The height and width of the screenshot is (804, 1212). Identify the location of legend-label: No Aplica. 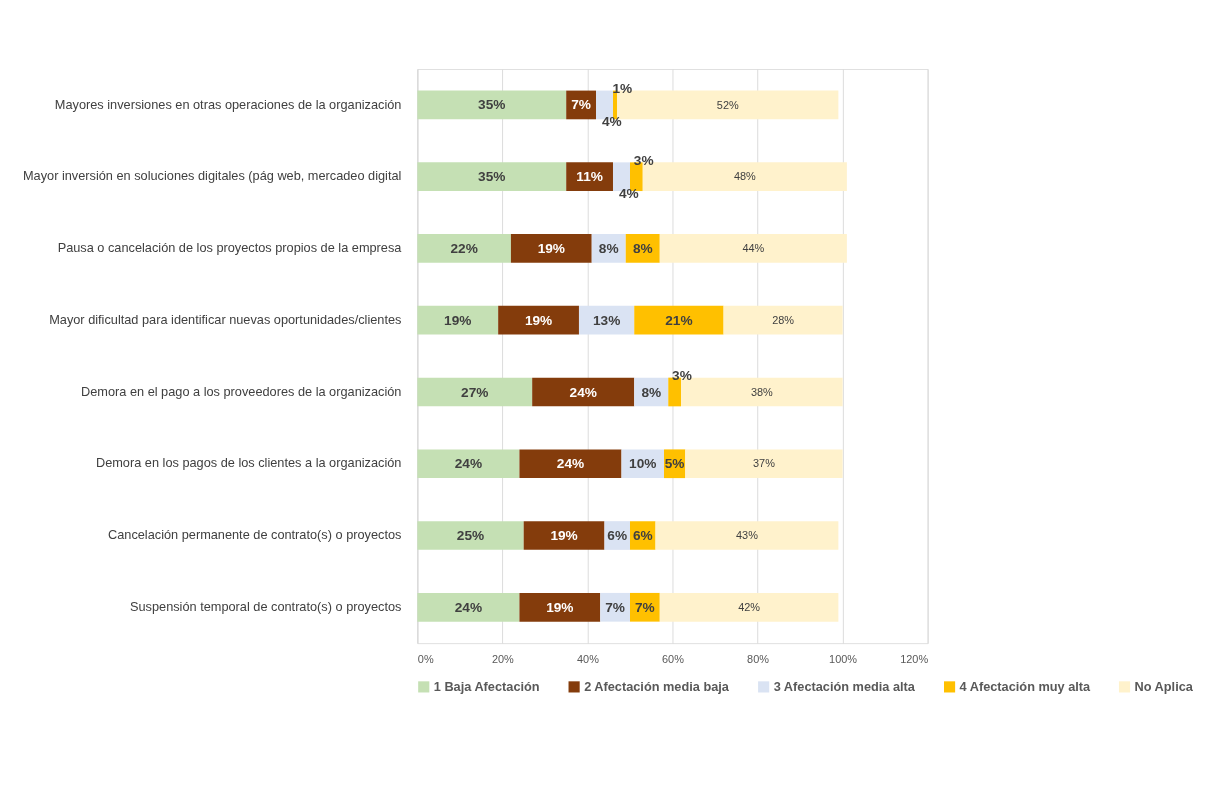
(1164, 686).